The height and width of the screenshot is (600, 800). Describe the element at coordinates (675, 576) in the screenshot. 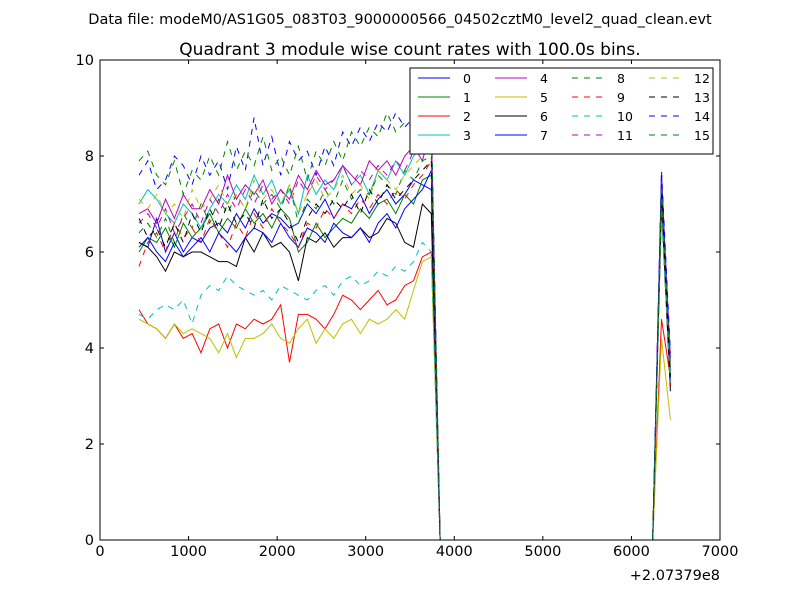

I see `x-offset-label: +2.07379e8` at that location.